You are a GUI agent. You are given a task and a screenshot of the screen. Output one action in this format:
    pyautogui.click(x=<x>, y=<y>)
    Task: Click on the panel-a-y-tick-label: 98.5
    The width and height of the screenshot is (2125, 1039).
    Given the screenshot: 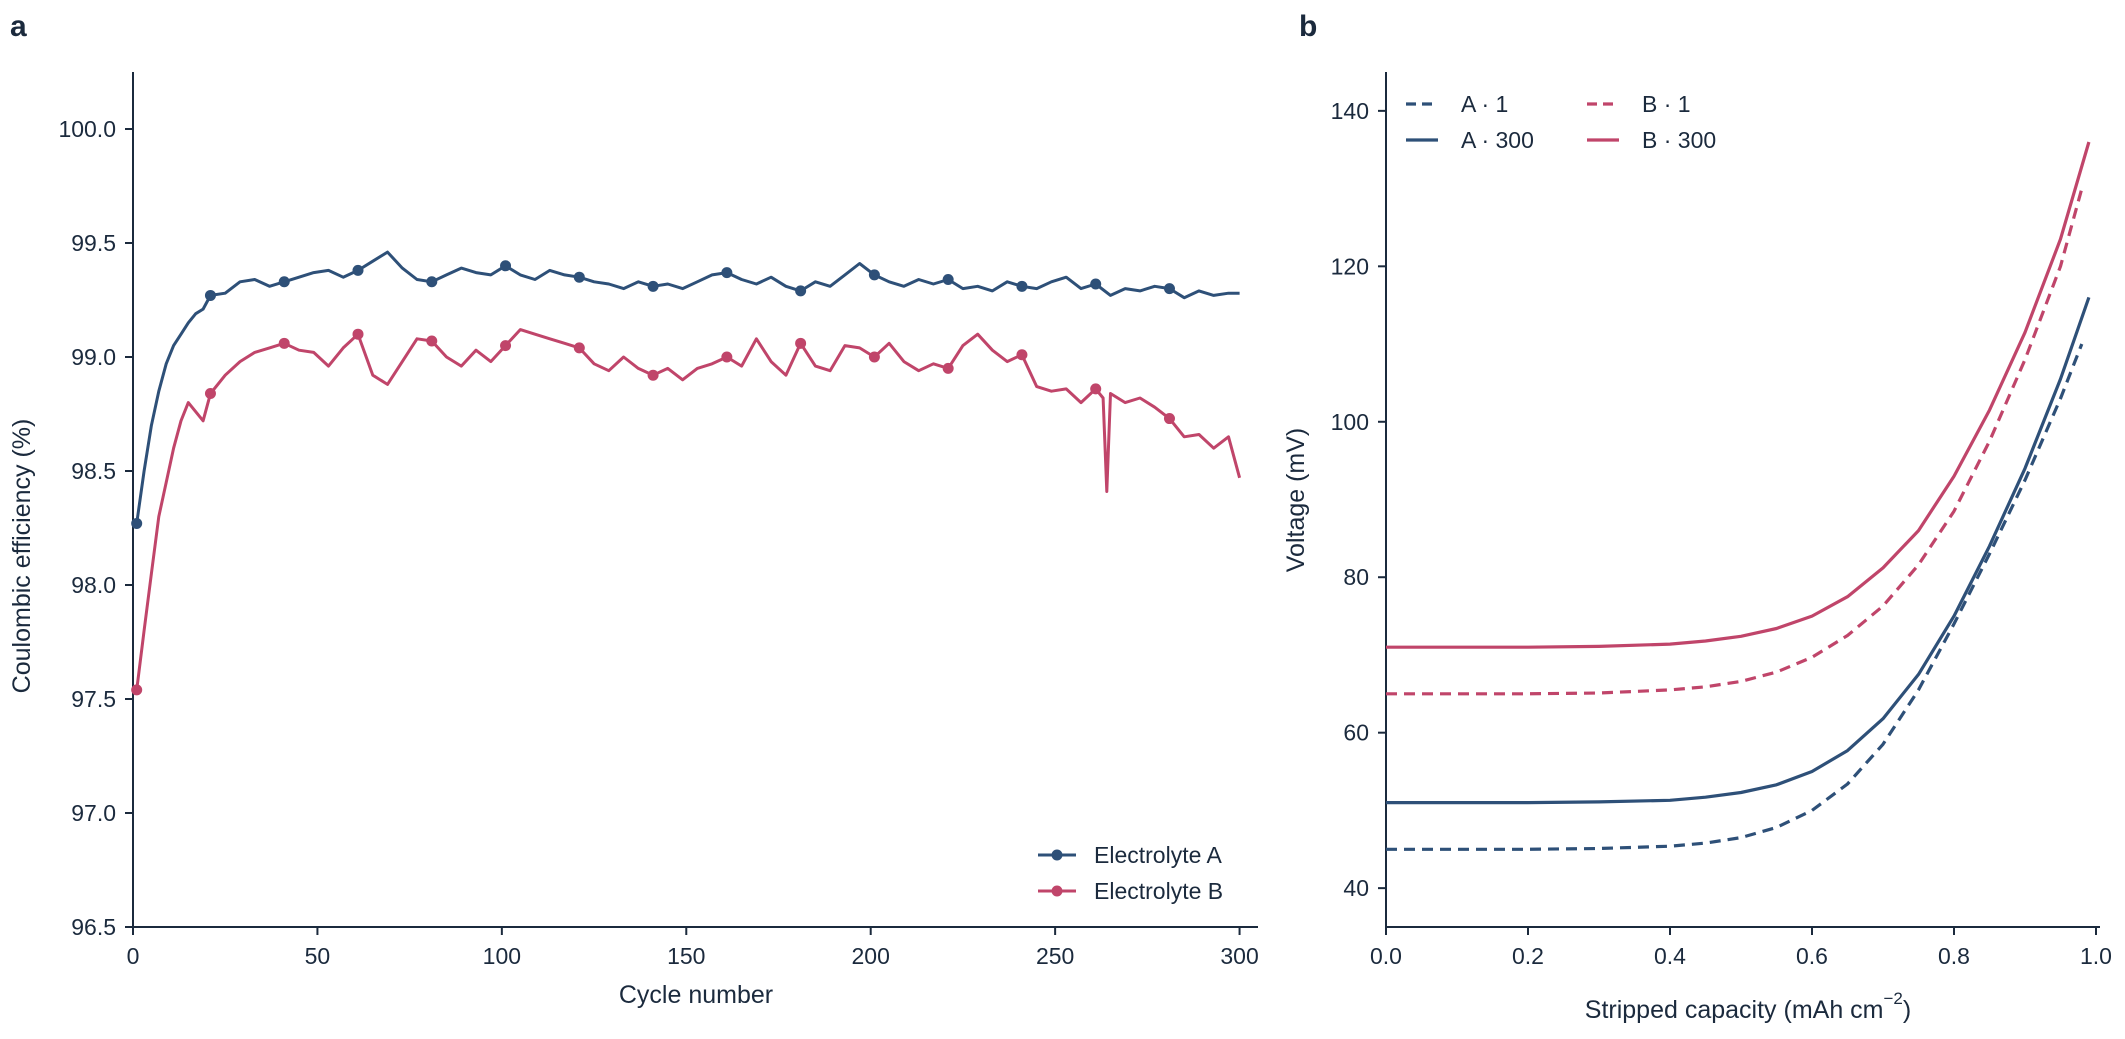 What is the action you would take?
    pyautogui.click(x=93, y=471)
    